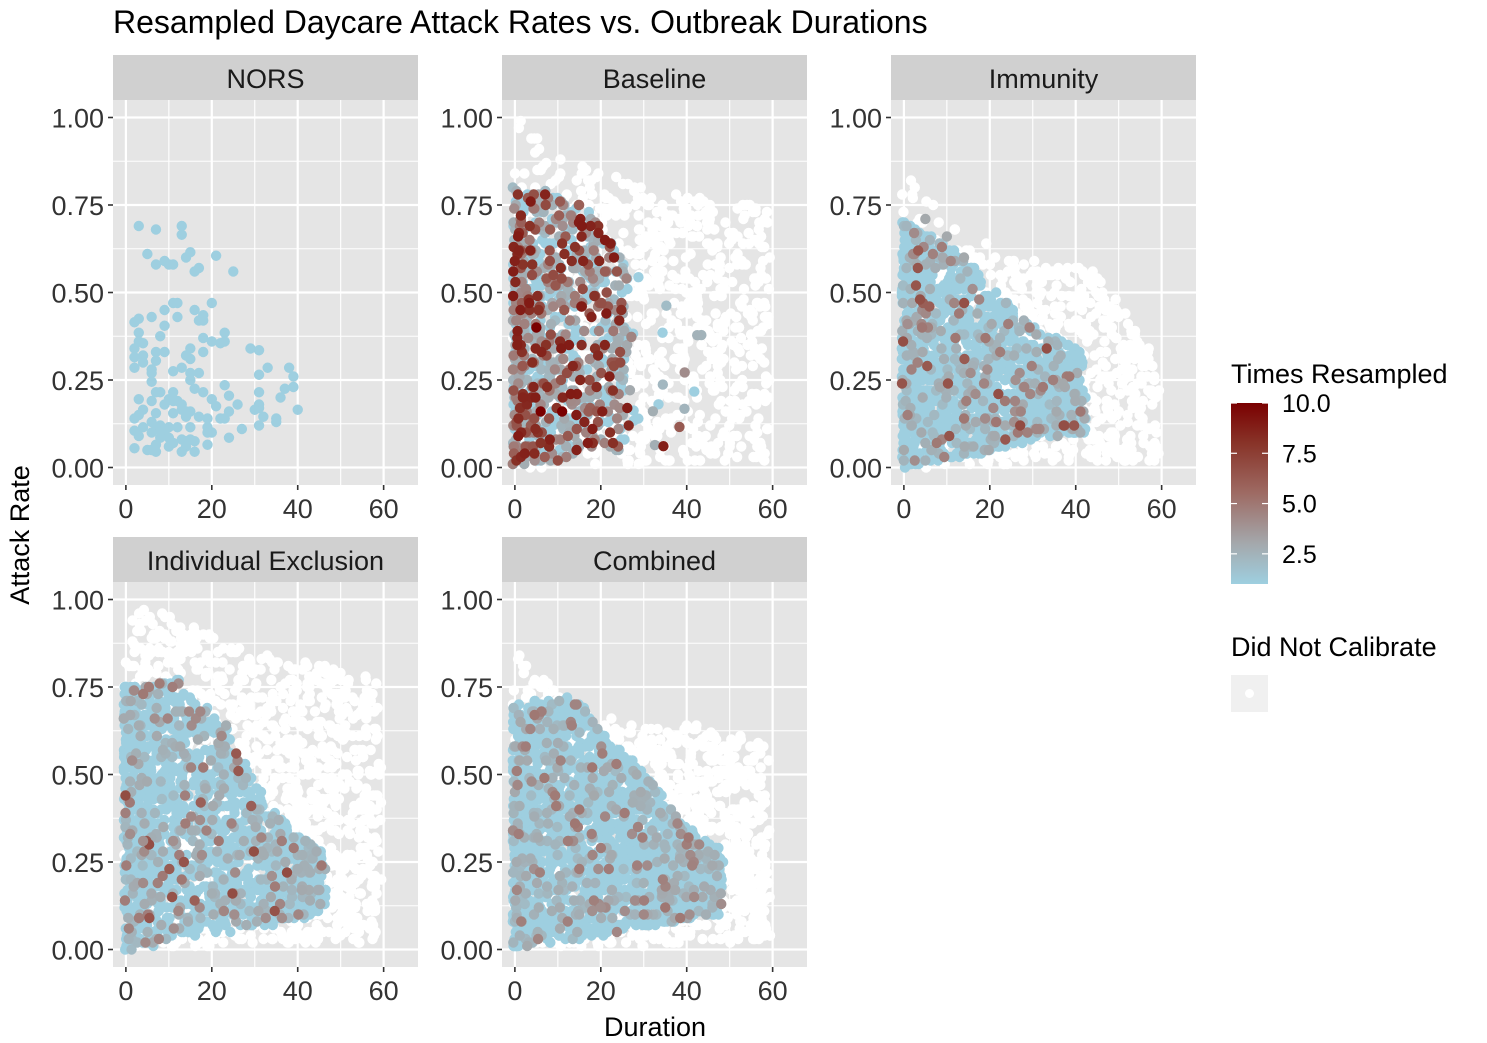 This screenshot has width=1487, height=1043. What do you see at coordinates (384, 509) in the screenshot?
I see `x-tick-label: 60` at bounding box center [384, 509].